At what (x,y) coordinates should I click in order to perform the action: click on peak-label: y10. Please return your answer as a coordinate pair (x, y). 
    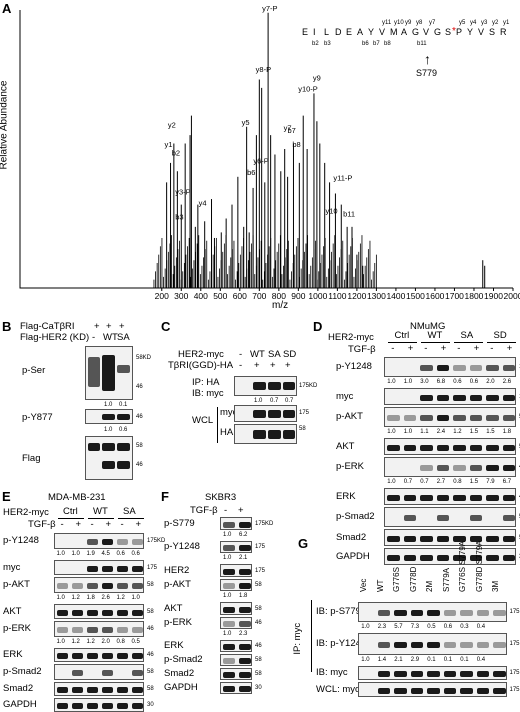
    Looking at the image, I should click on (332, 211).